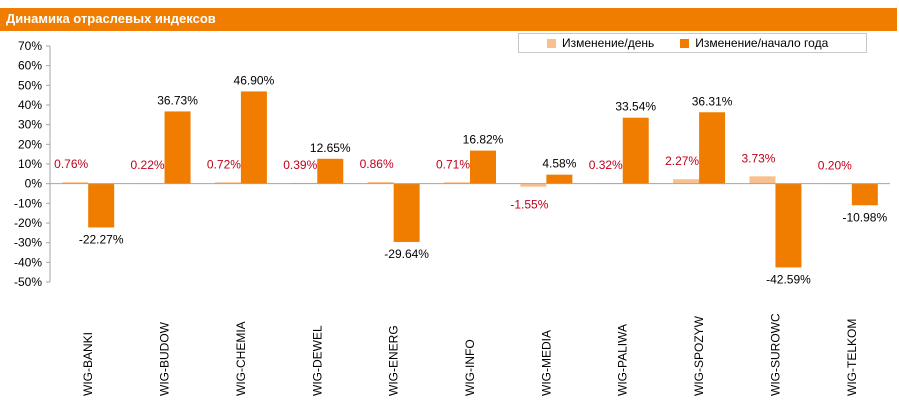 Image resolution: width=899 pixels, height=408 pixels. I want to click on y-tick-label: 70%, so click(30, 46).